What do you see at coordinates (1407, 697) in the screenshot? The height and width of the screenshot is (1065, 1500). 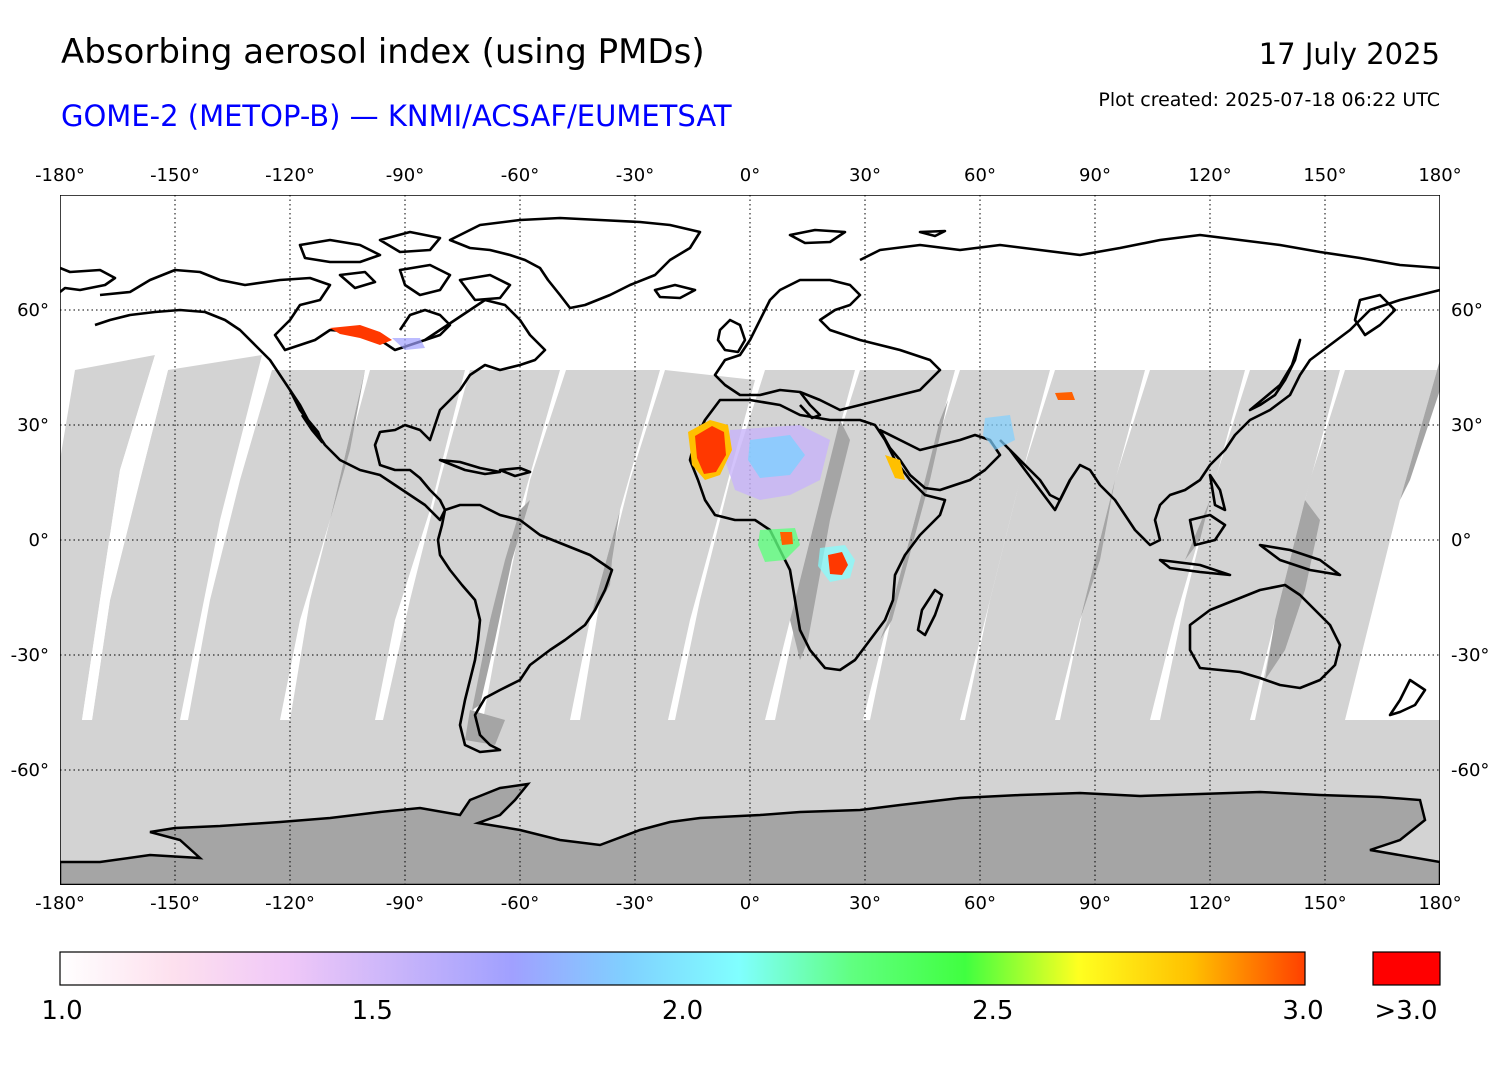 I see `coast-new-zealand` at bounding box center [1407, 697].